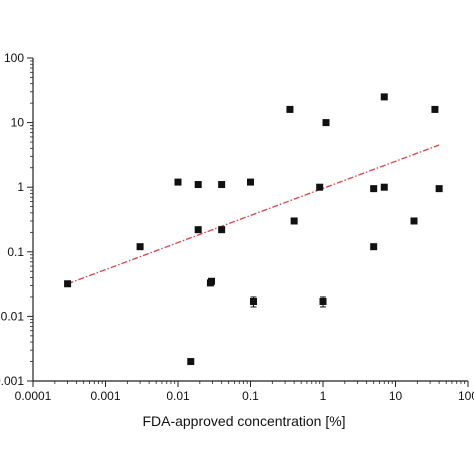  I want to click on x-tick-label: 10, so click(396, 396).